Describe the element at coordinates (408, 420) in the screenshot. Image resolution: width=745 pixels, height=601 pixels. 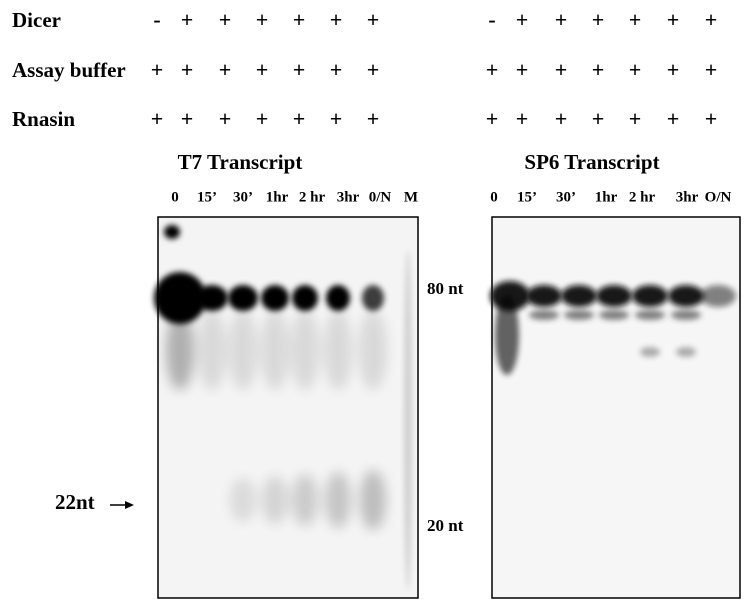
I see `marker-lane` at that location.